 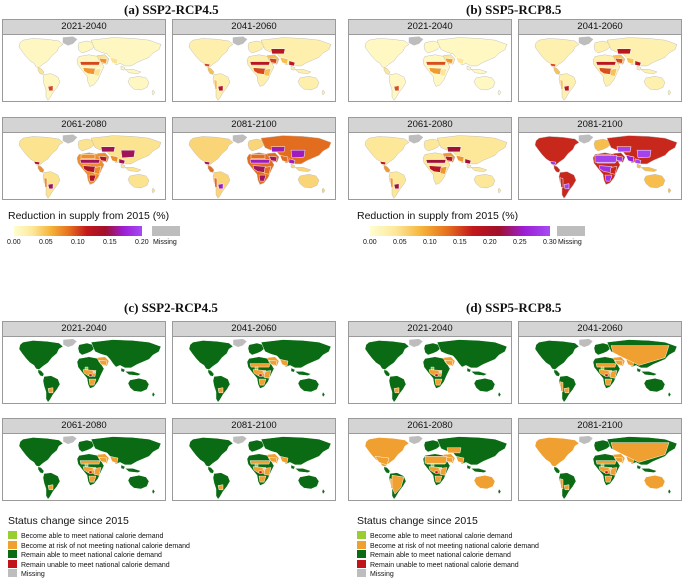 I want to click on region-missing, so click(x=94, y=372).